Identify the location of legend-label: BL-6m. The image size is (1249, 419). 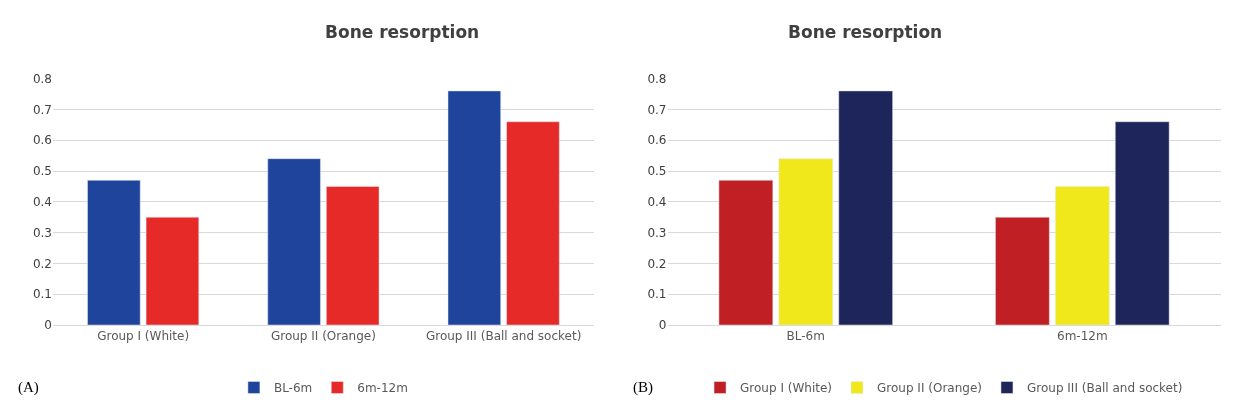
(293, 388).